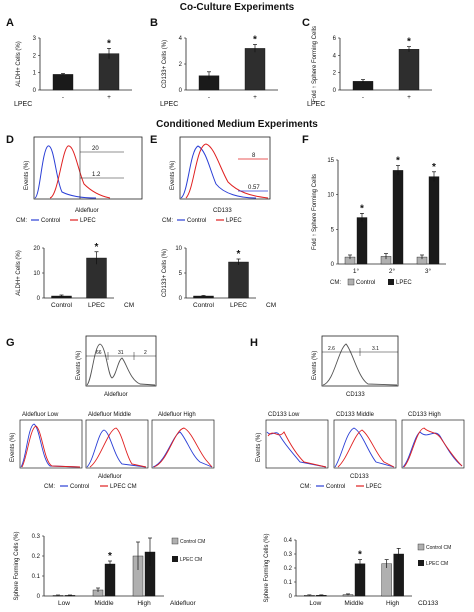 This screenshot has height=612, width=474. What do you see at coordinates (438, 548) in the screenshot?
I see `legend-control-cm-h: Control CM` at bounding box center [438, 548].